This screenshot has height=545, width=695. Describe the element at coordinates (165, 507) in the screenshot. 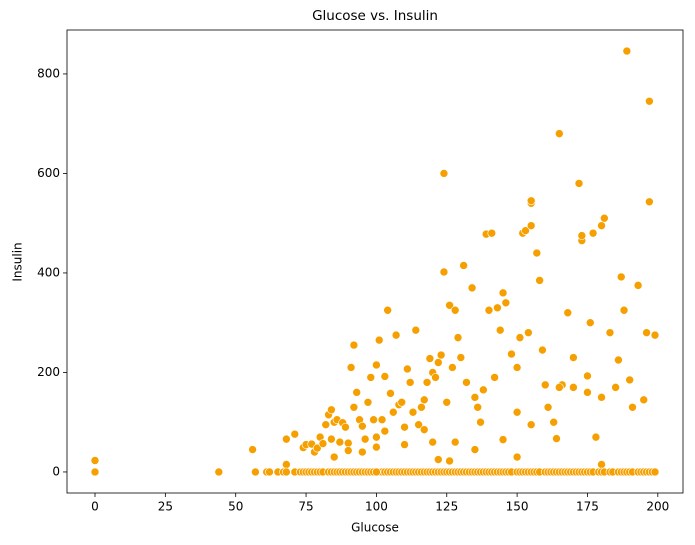

I see `x-tick-label: 25` at that location.